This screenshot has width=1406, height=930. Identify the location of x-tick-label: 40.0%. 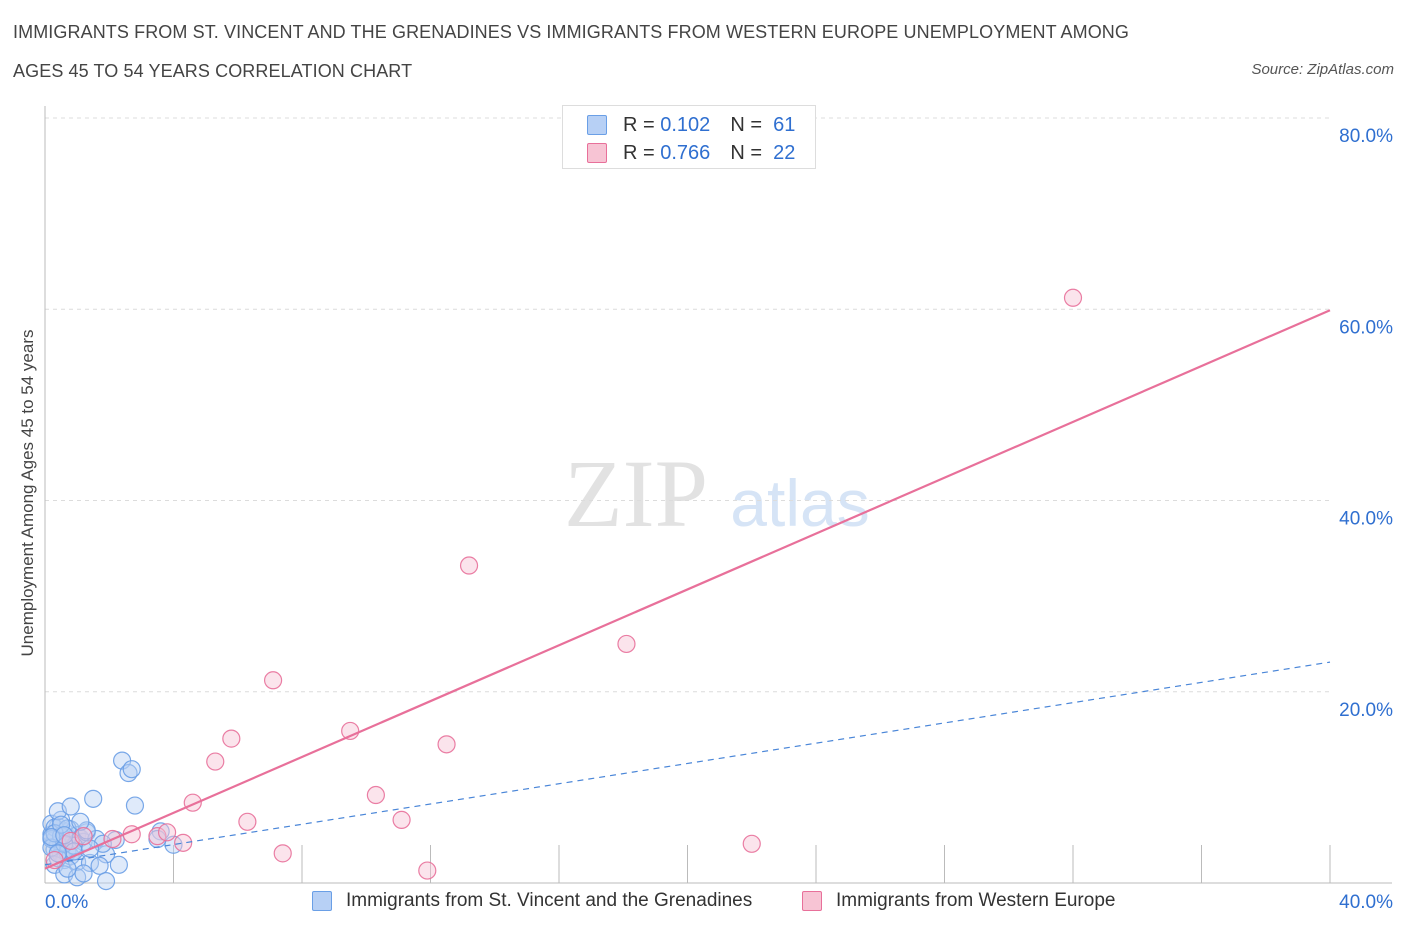
(1366, 902).